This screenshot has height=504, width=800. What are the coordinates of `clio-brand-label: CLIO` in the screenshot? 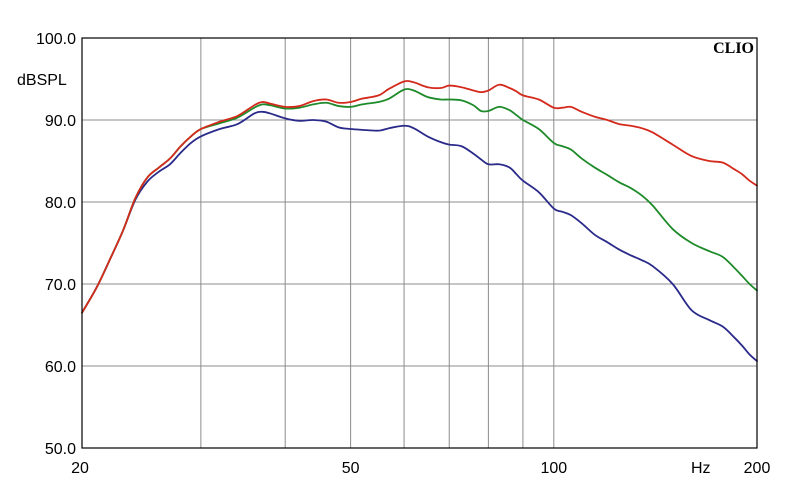 It's located at (733, 48).